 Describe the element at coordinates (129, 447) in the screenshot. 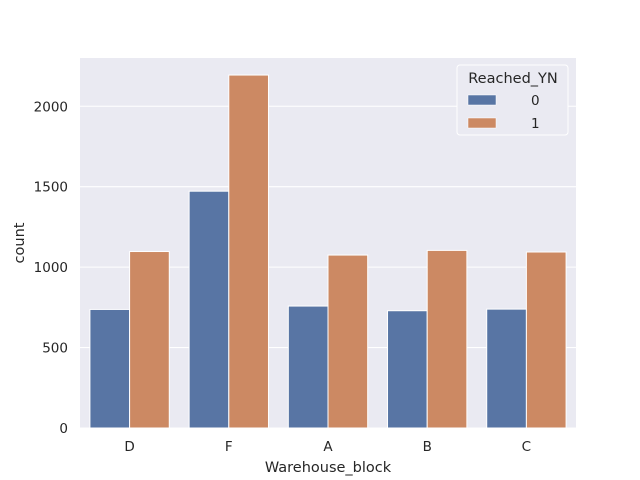

I see `x-tick-label: D` at that location.